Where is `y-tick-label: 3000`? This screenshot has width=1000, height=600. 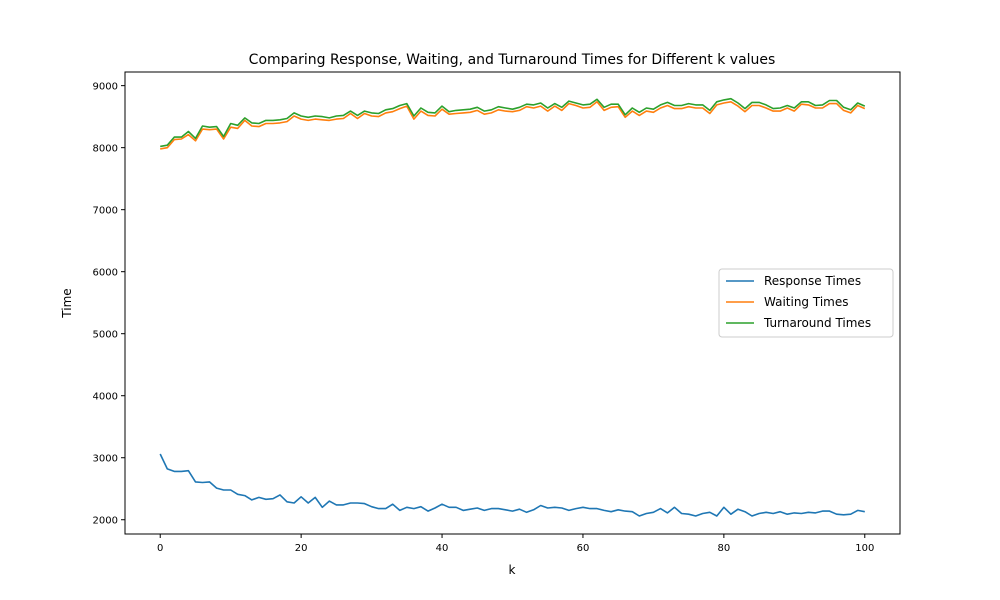
y-tick-label: 3000 is located at coordinates (105, 459).